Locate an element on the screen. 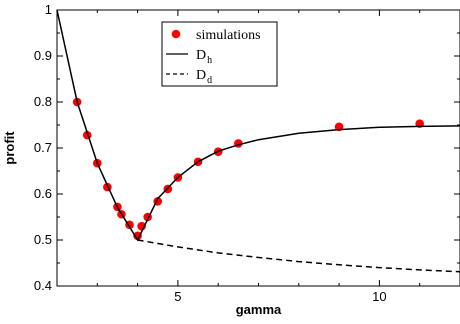 This screenshot has width=460, height=324. y-tick-label: 0.7 is located at coordinates (43, 147).